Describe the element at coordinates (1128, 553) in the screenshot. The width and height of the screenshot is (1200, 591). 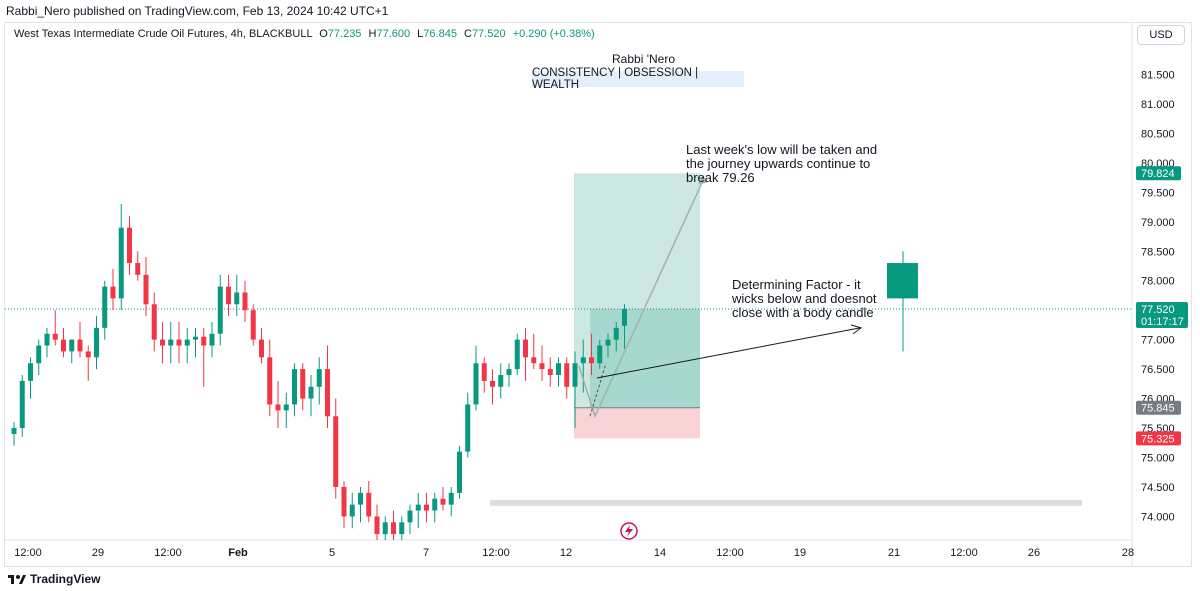
I see `time-tick-label: 28` at that location.